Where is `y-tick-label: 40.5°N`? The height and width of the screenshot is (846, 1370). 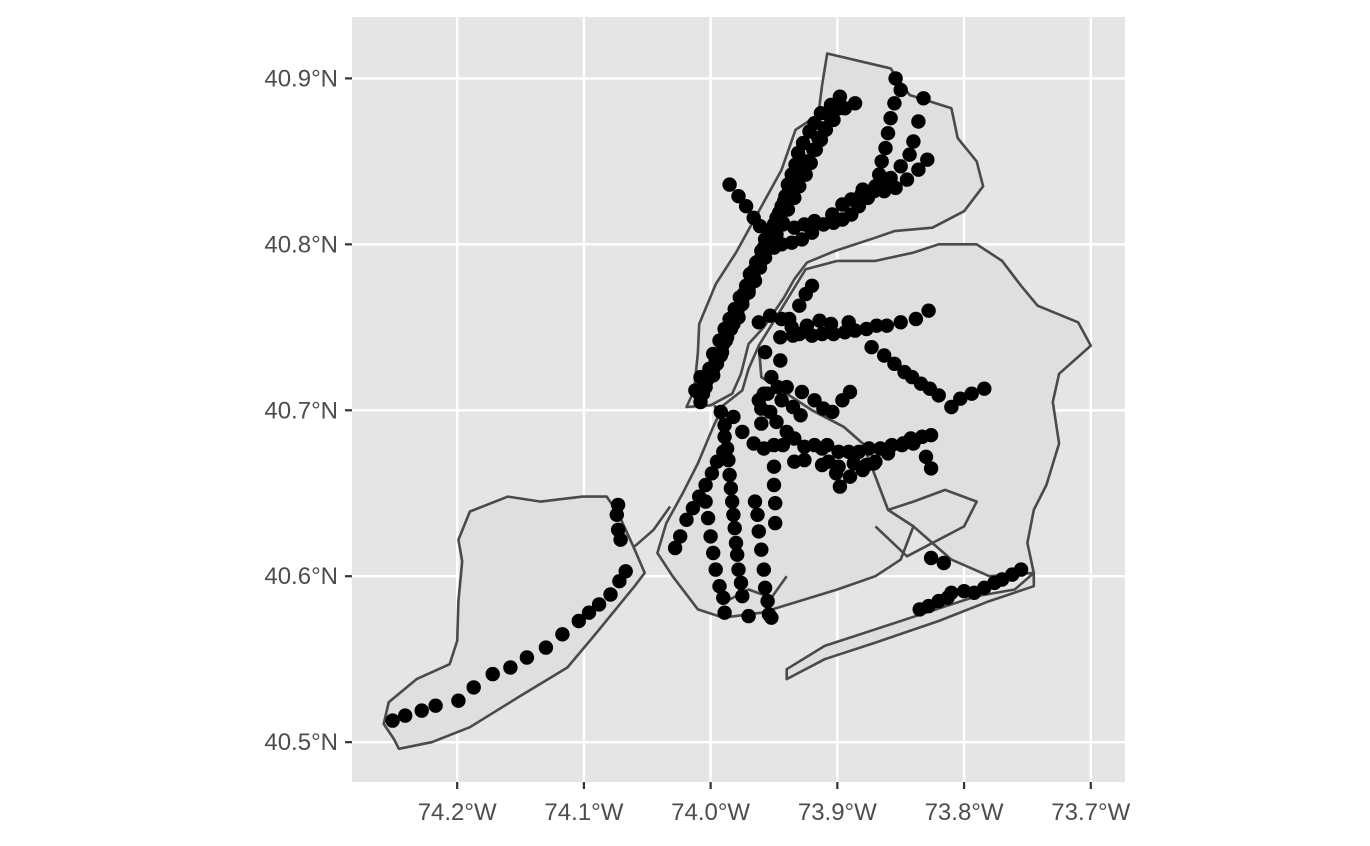
y-tick-label: 40.5°N is located at coordinates (301, 742).